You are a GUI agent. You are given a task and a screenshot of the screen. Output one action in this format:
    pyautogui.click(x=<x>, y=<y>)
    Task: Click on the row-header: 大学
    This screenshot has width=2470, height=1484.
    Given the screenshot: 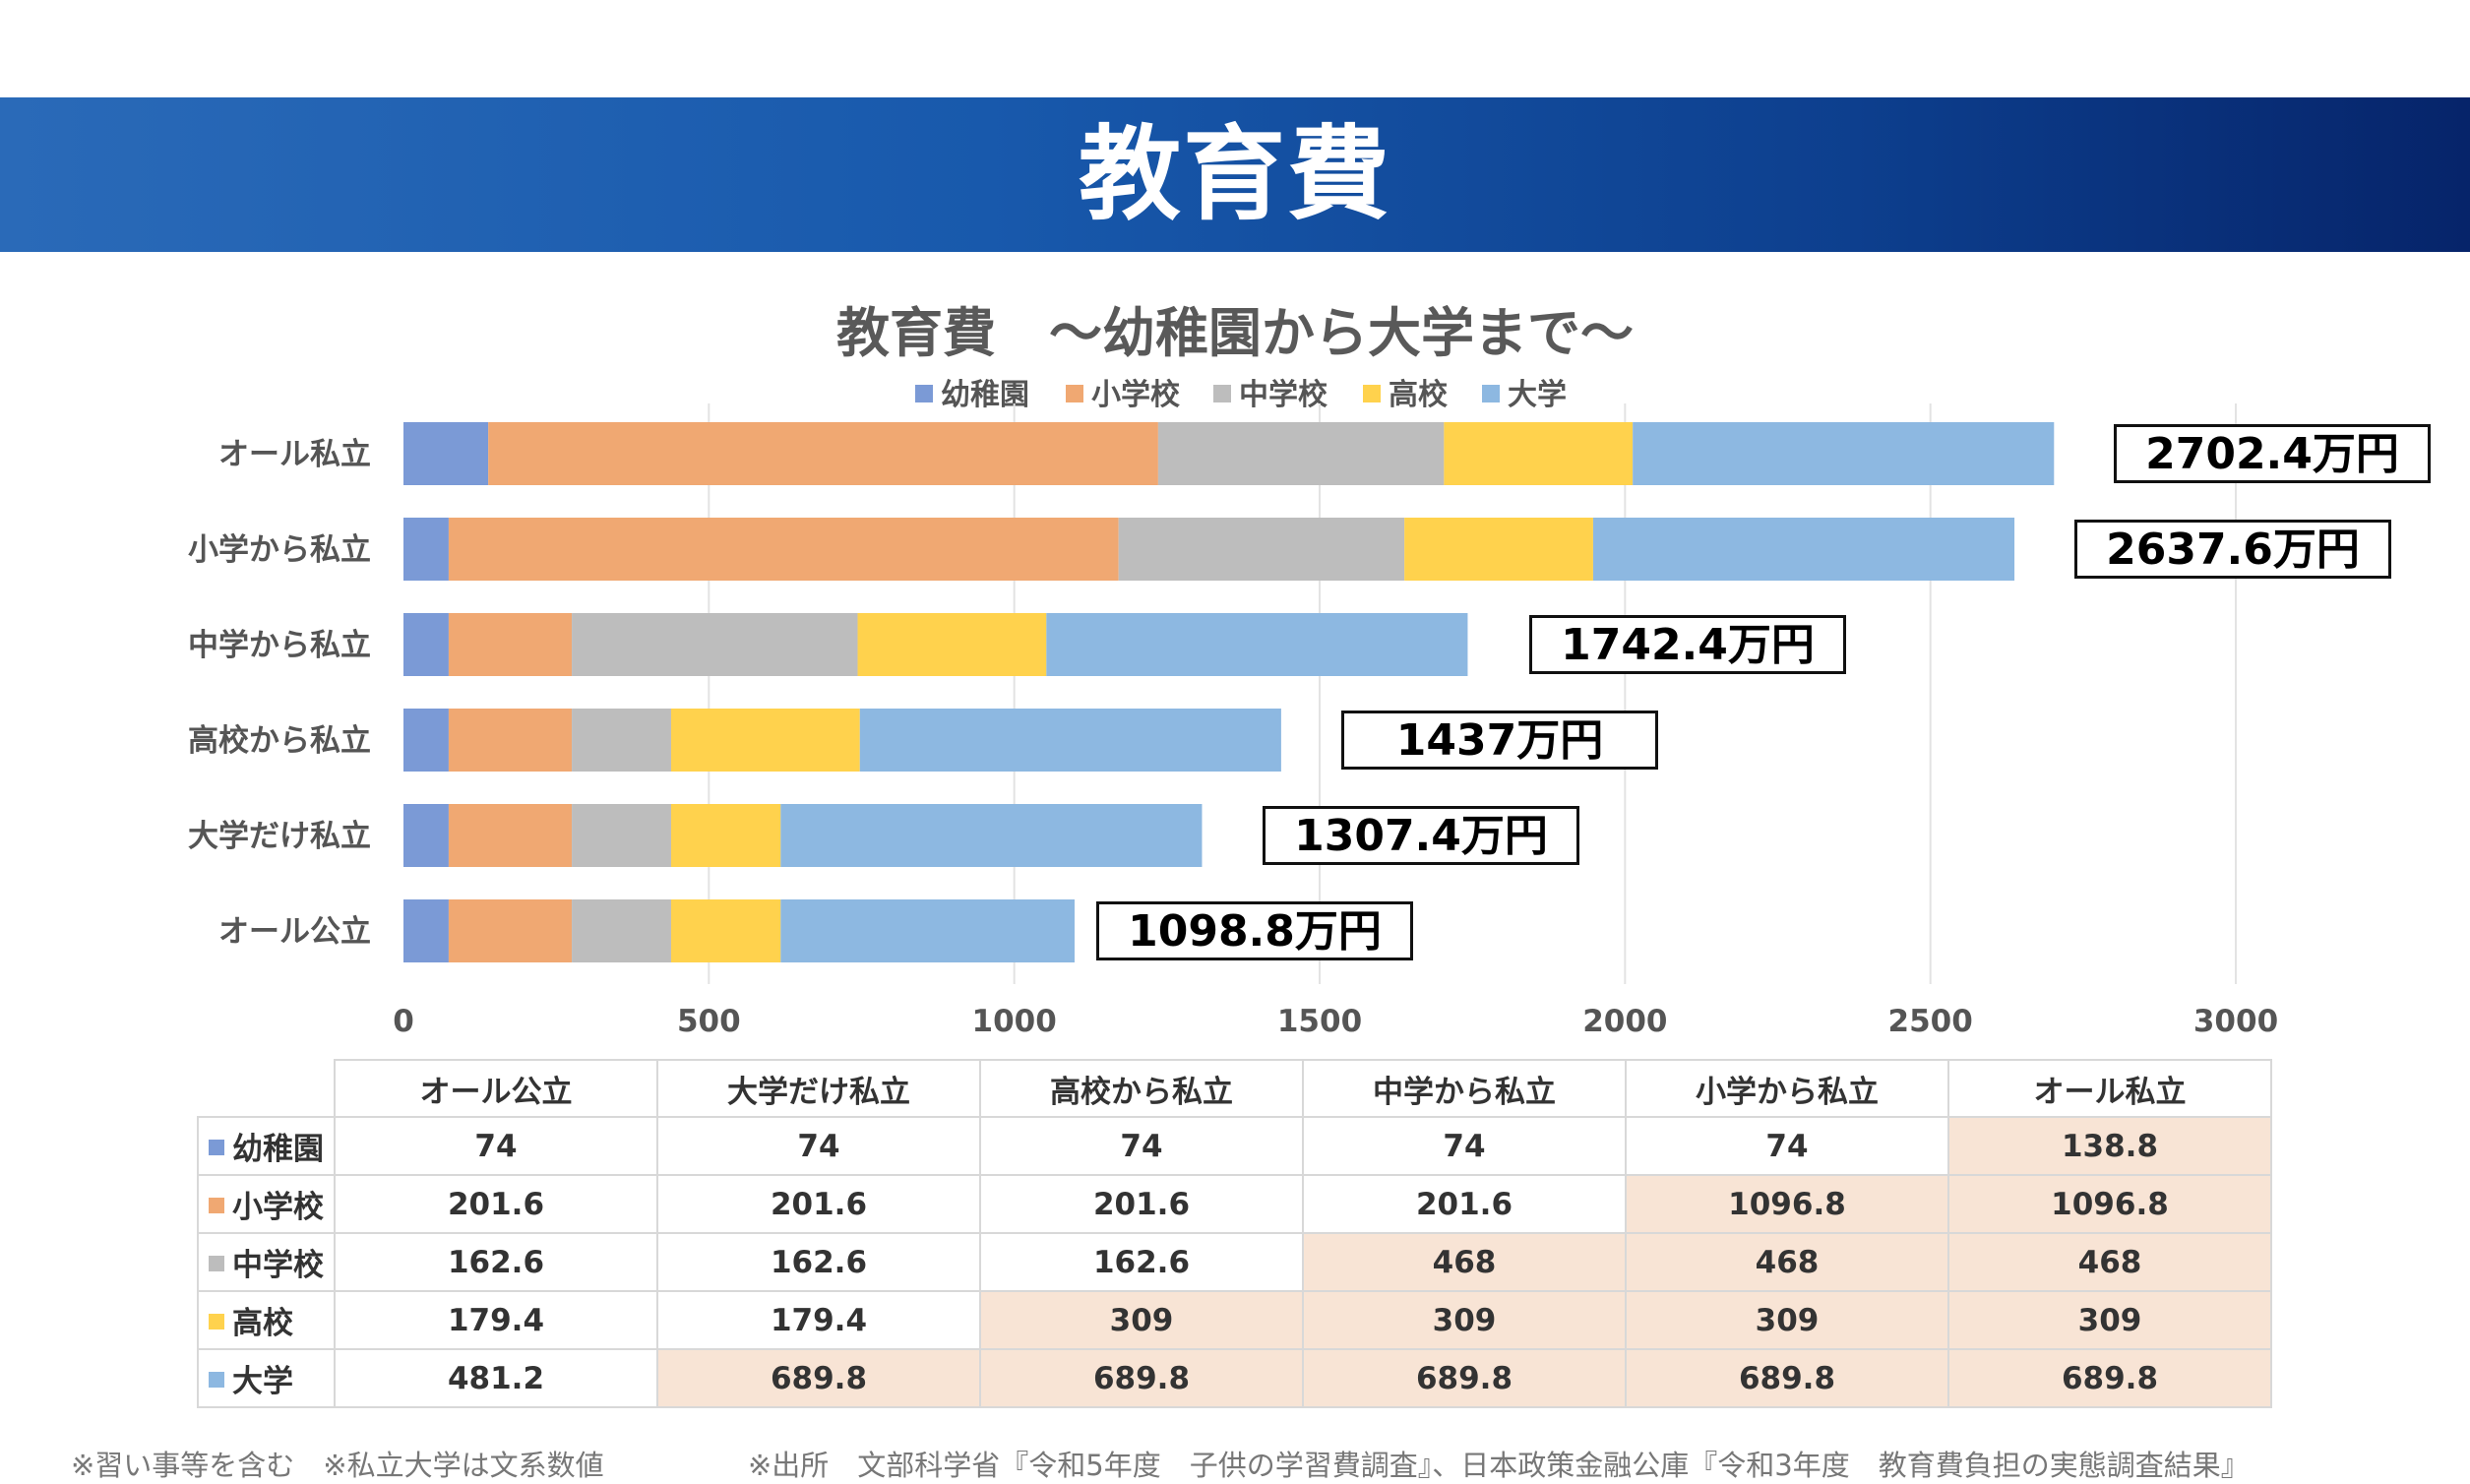 What is the action you would take?
    pyautogui.click(x=266, y=1378)
    